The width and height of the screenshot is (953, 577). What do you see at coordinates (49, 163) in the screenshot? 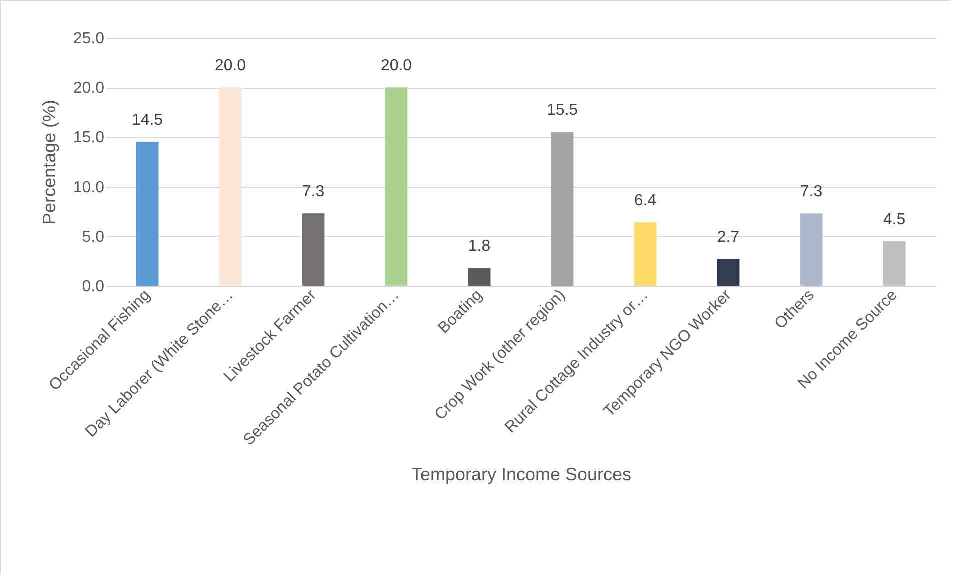
I see `y-axis-title: Percentage (%)` at bounding box center [49, 163].